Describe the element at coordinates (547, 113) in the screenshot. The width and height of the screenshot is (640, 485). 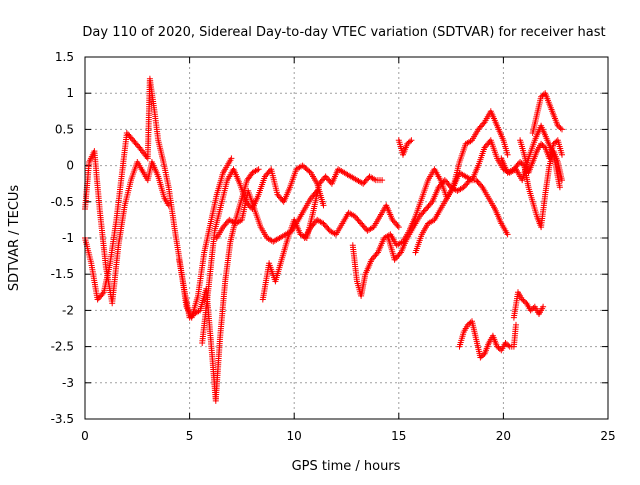
I see `series-sat-o` at that location.